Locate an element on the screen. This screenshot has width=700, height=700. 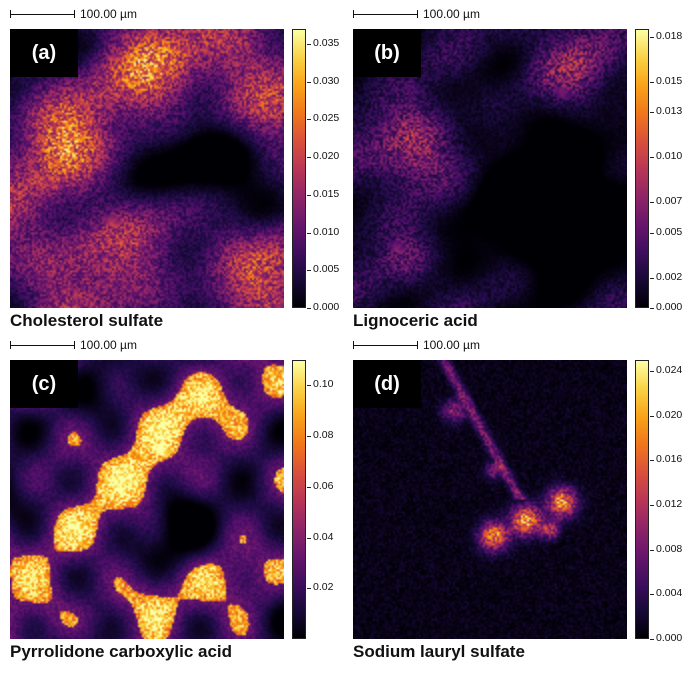
colorbar-tick-label: 0.08 is located at coordinates (323, 435).